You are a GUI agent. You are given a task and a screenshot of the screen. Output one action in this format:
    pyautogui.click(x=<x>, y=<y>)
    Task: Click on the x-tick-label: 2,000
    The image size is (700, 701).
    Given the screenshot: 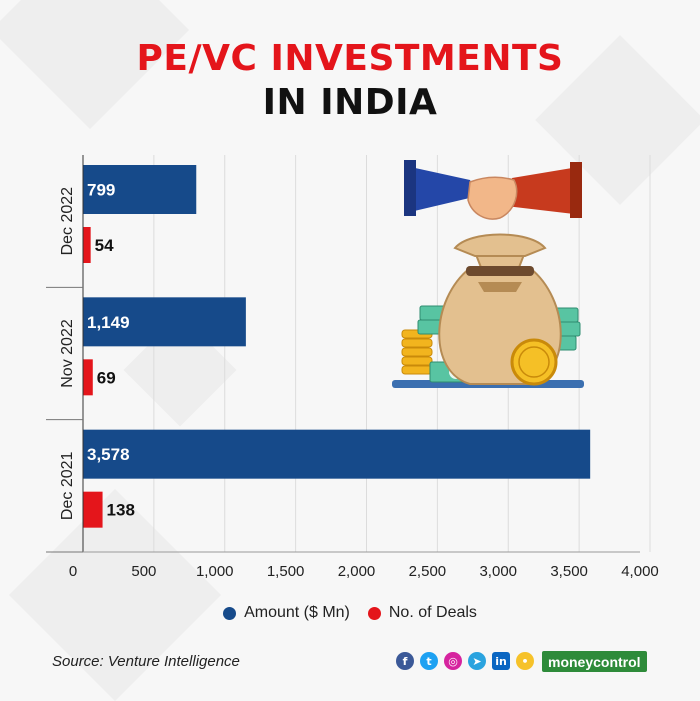 What is the action you would take?
    pyautogui.click(x=357, y=571)
    